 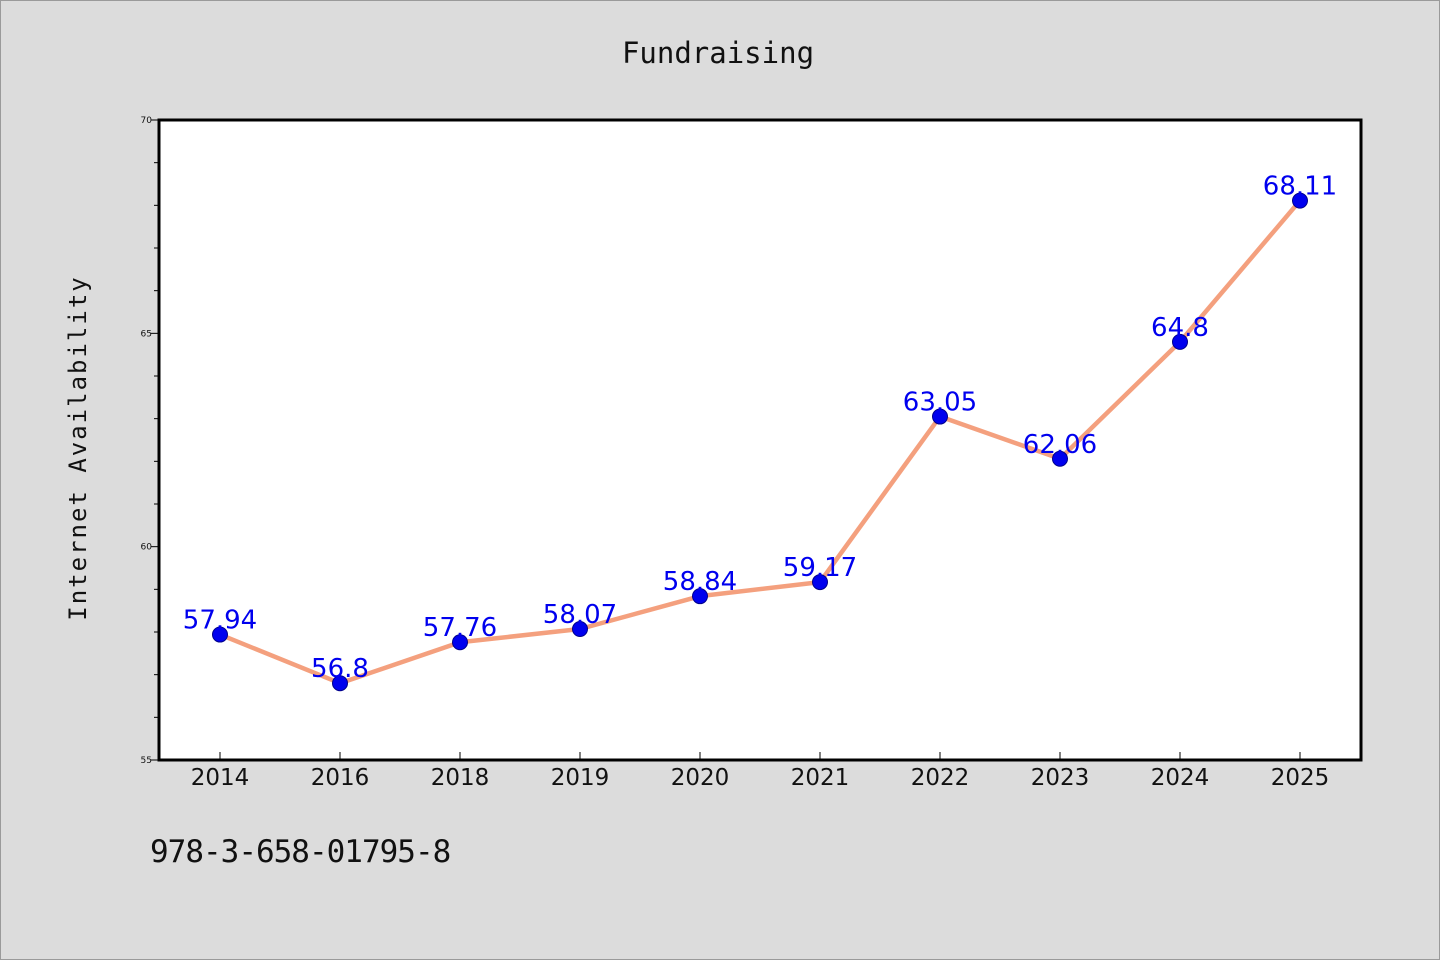 I want to click on data-label: 57.76, so click(x=460, y=628).